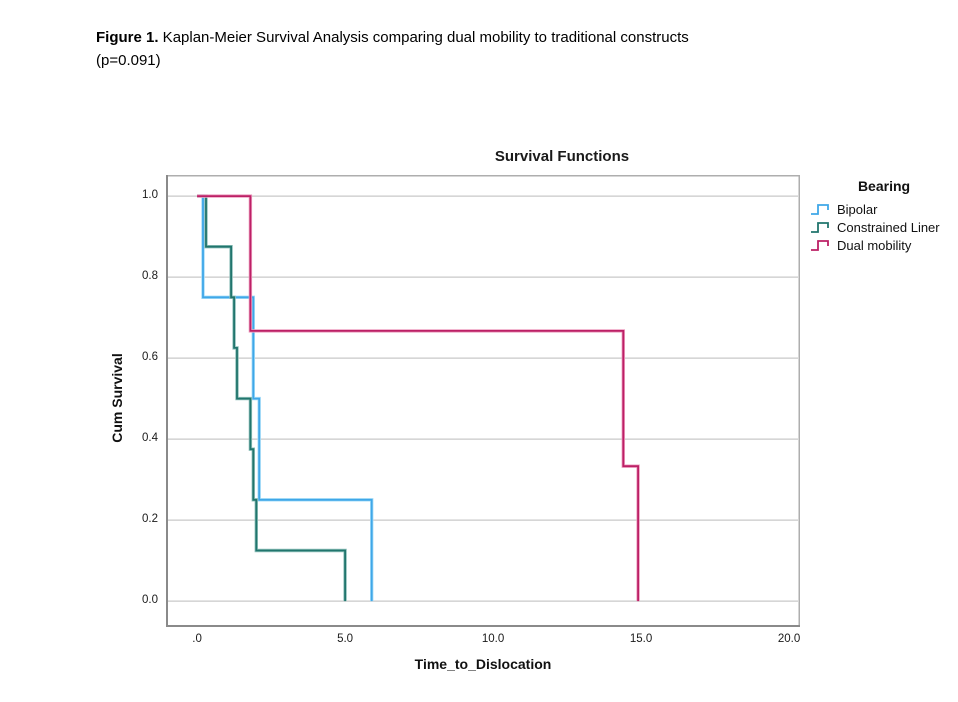 This screenshot has height=702, width=958. What do you see at coordinates (874, 245) in the screenshot?
I see `legend-label: Dual mobility` at bounding box center [874, 245].